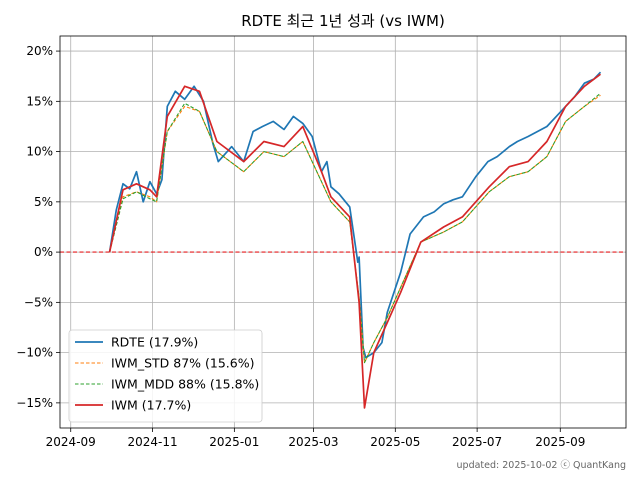 This screenshot has width=640, height=480. Describe the element at coordinates (39, 101) in the screenshot. I see `y-tick-label: 15%` at that location.